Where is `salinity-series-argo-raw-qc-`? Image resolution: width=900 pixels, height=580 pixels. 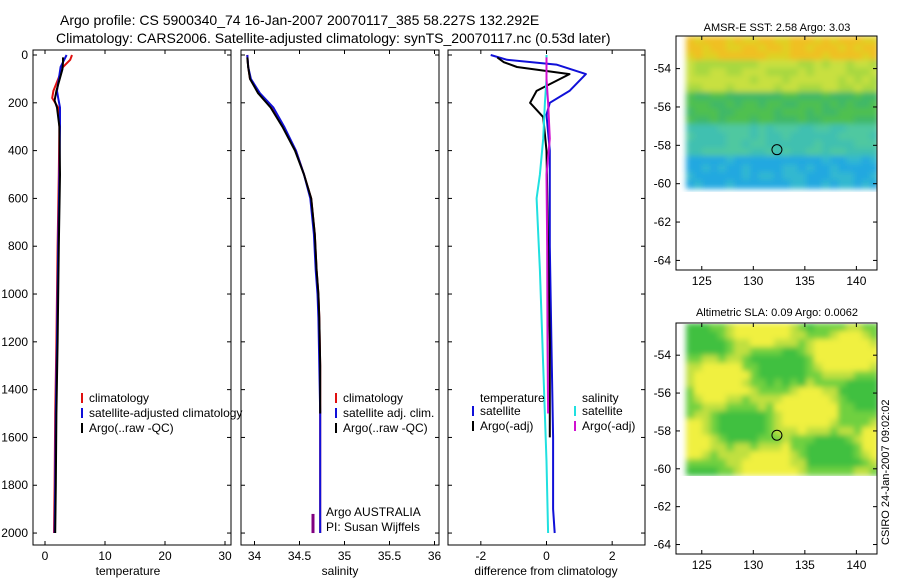
salinity-series-argo-raw-qc- is located at coordinates (284, 235).